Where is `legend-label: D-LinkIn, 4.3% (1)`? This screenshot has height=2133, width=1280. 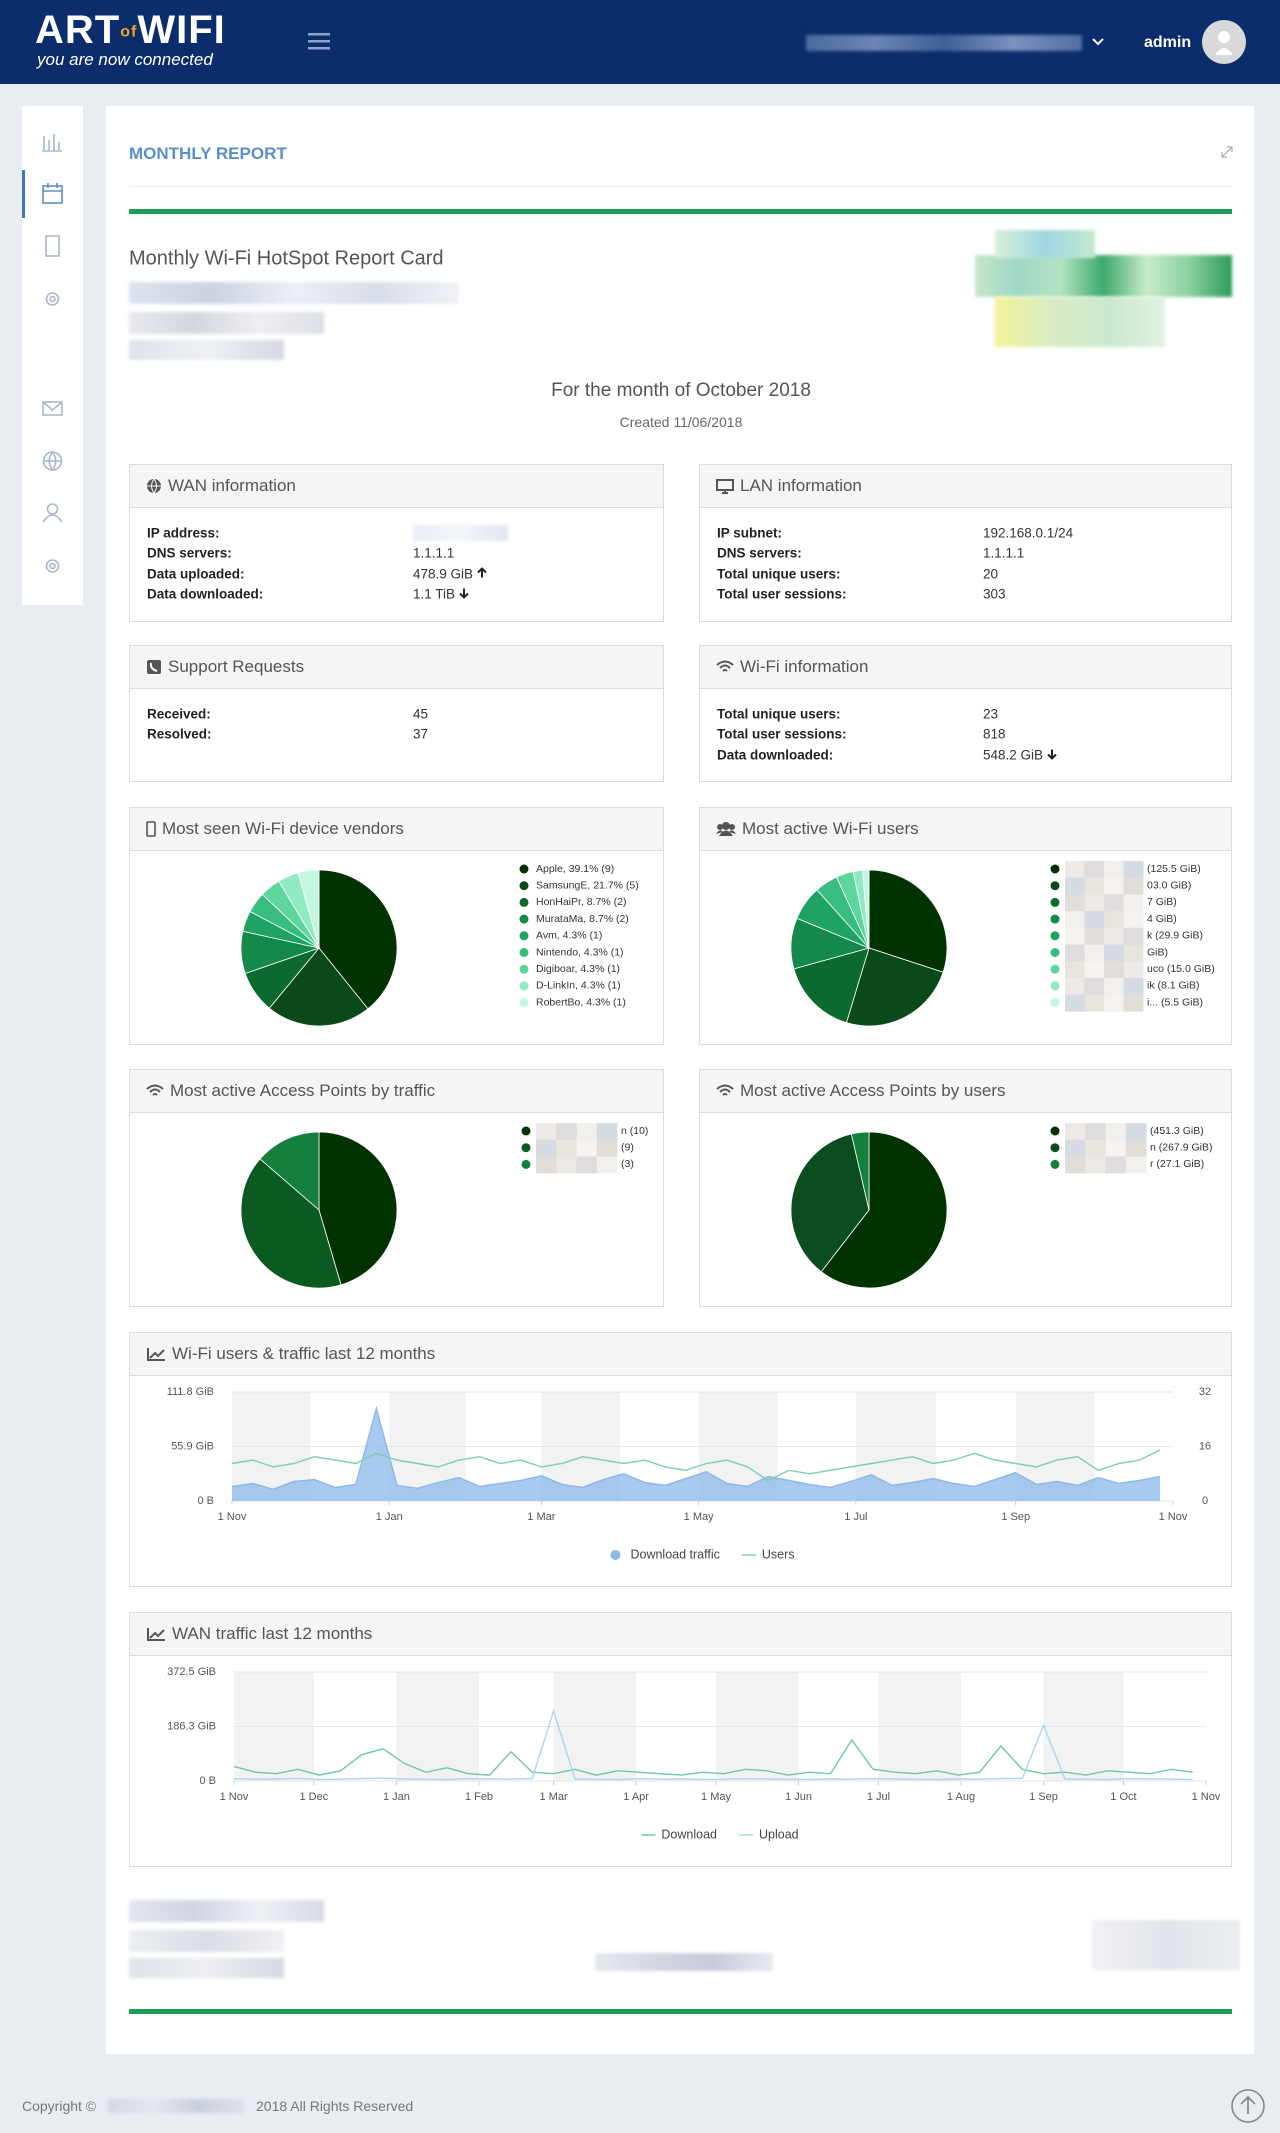
legend-label: D-LinkIn, 4.3% (1) is located at coordinates (578, 986).